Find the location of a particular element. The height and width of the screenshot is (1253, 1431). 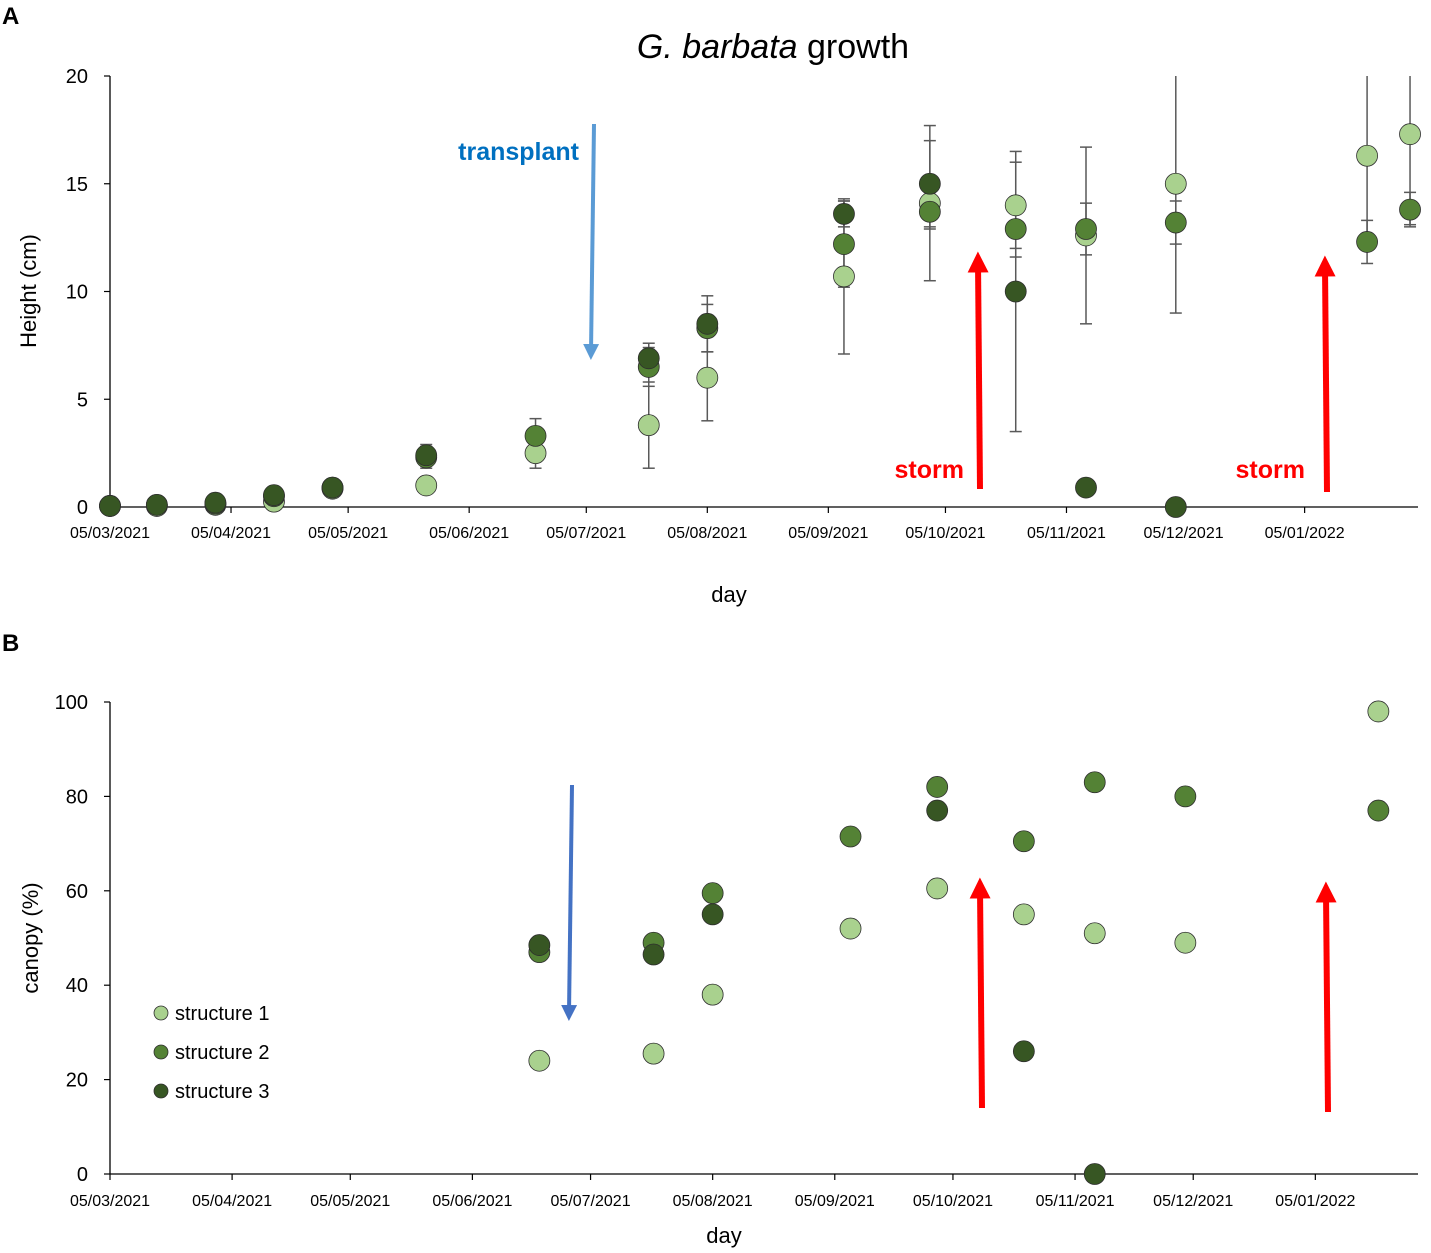

transplant-label: transplant is located at coordinates (519, 152).